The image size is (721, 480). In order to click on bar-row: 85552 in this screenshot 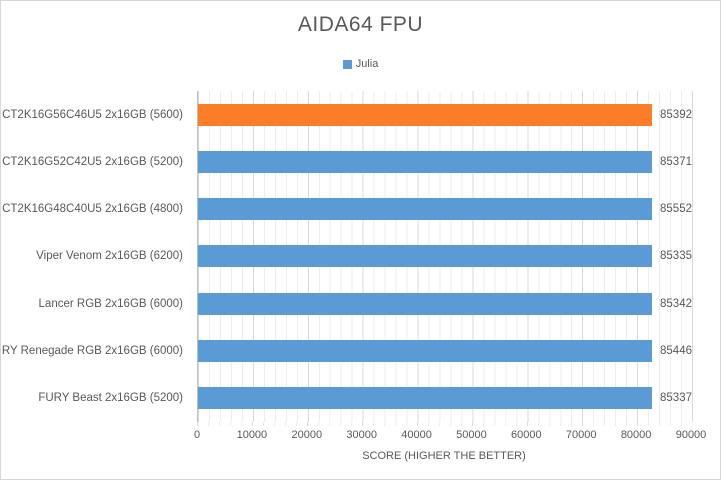, I will do `click(445, 209)`.